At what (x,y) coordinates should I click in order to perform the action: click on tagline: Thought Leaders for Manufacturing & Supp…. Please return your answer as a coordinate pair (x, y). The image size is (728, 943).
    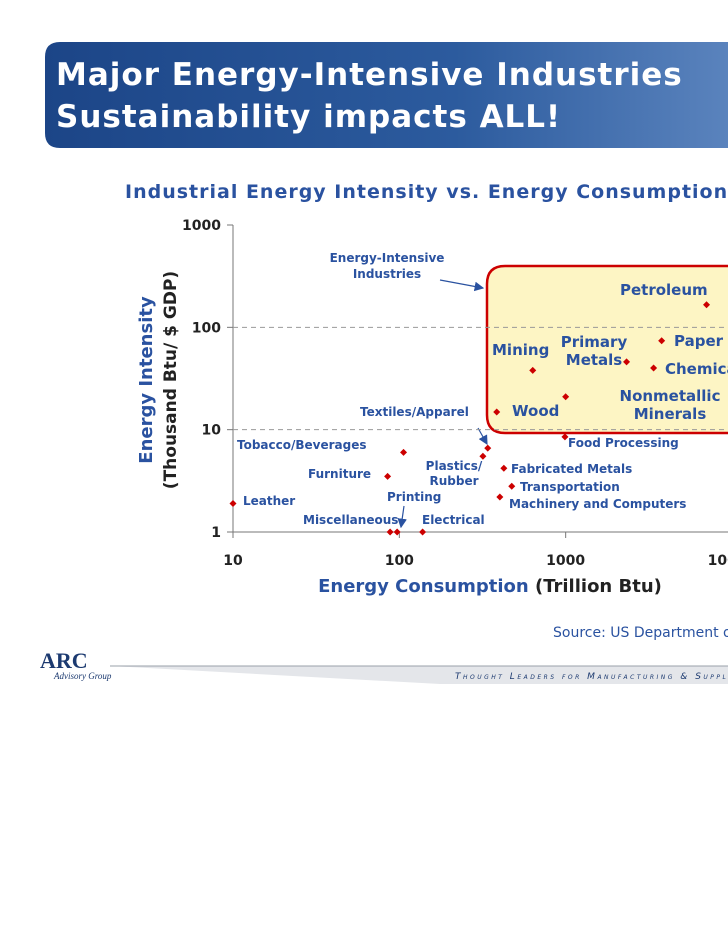
    Looking at the image, I should click on (591, 677).